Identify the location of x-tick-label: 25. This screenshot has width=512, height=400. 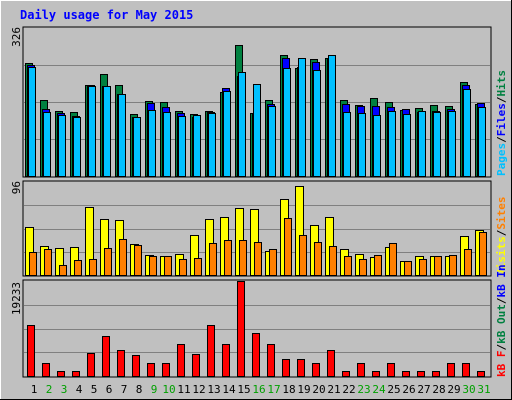
(393, 389).